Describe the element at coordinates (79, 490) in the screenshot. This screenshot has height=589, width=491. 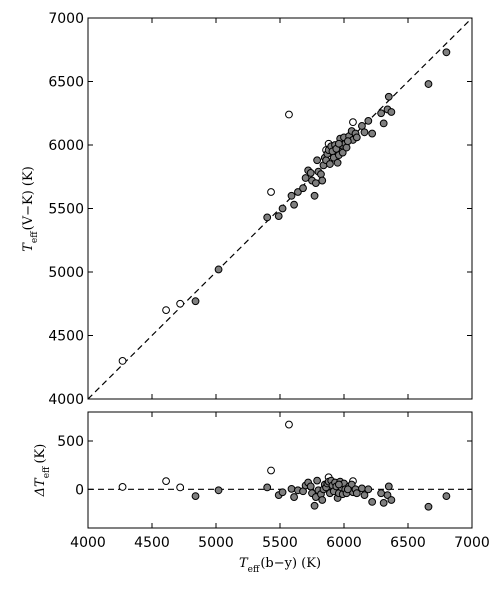
I see `bottom-y-tick-label: 0` at that location.